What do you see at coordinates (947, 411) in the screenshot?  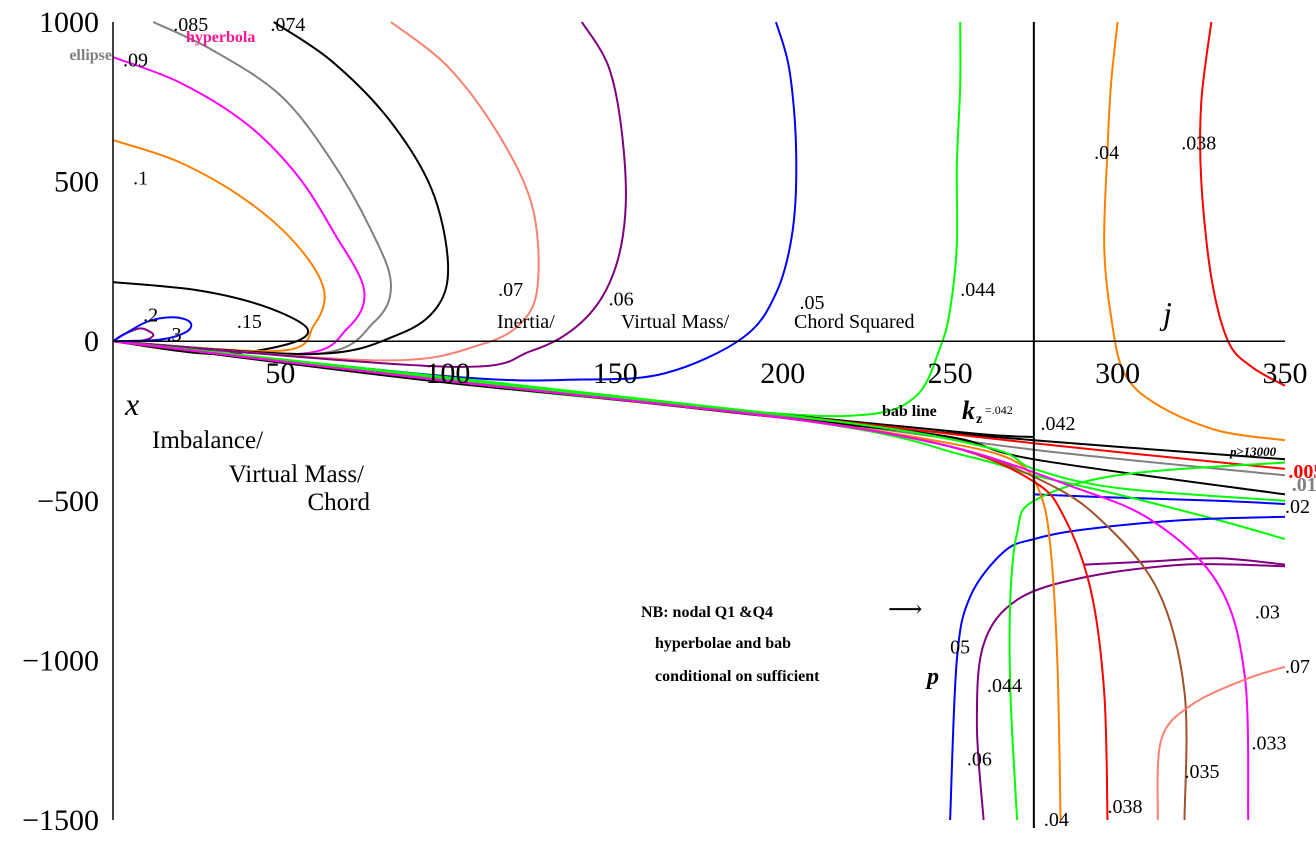 I see `bab-line-label: bab line k z =.042` at bounding box center [947, 411].